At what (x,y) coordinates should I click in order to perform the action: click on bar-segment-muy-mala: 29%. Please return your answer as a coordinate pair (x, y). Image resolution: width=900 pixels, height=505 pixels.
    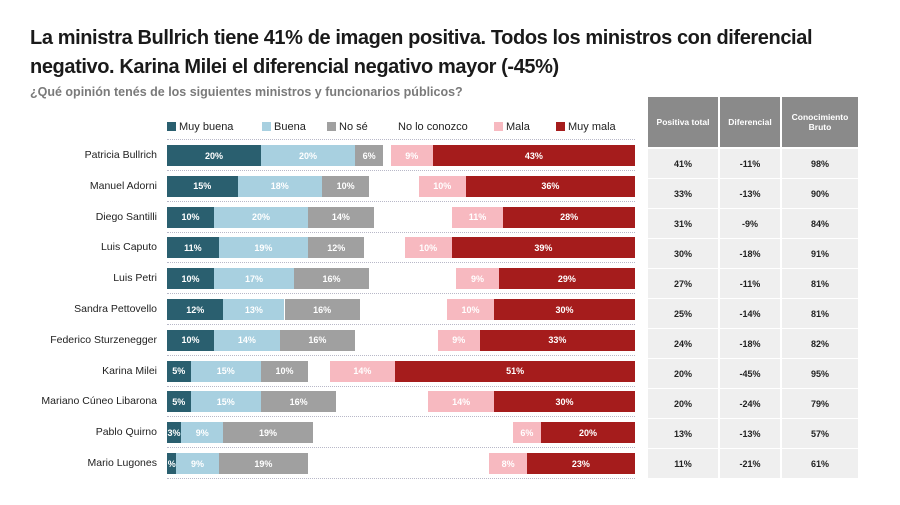
    Looking at the image, I should click on (566, 279).